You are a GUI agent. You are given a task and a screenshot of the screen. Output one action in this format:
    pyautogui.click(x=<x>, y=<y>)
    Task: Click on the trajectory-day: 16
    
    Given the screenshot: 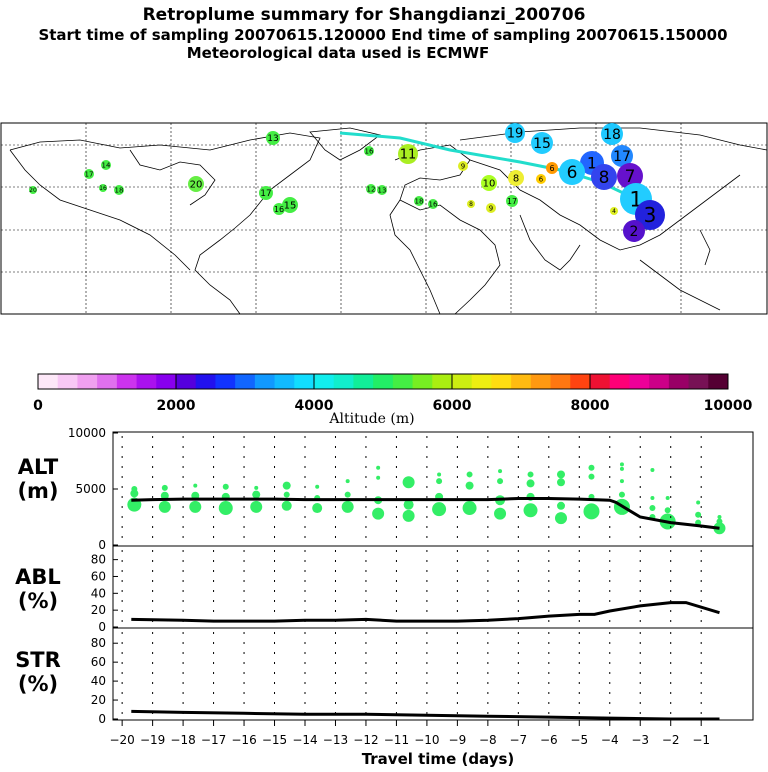 What is the action you would take?
    pyautogui.click(x=369, y=151)
    